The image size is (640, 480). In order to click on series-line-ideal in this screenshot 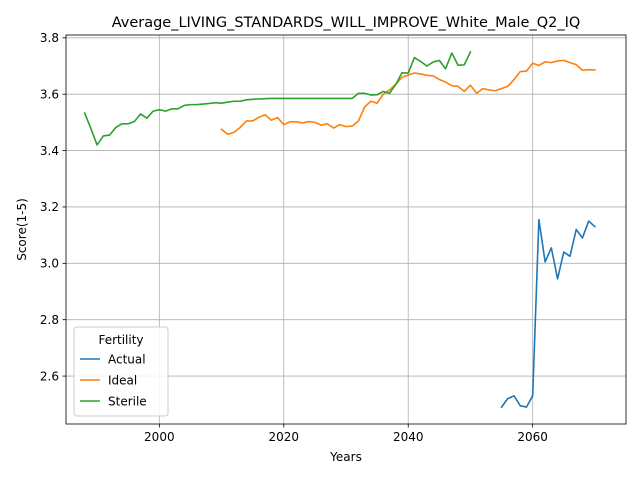, I will do `click(408, 97)`.